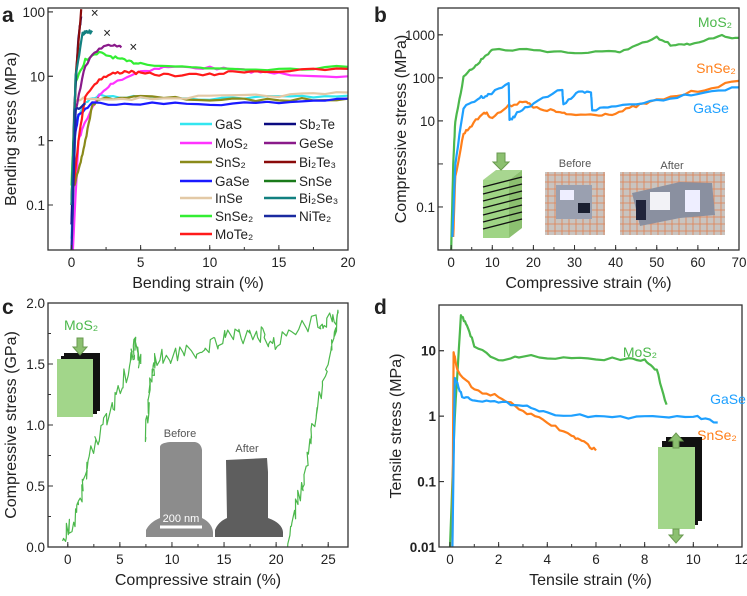 This screenshot has width=747, height=596. What do you see at coordinates (234, 216) in the screenshot?
I see `legend-label: SnSe₂` at bounding box center [234, 216].